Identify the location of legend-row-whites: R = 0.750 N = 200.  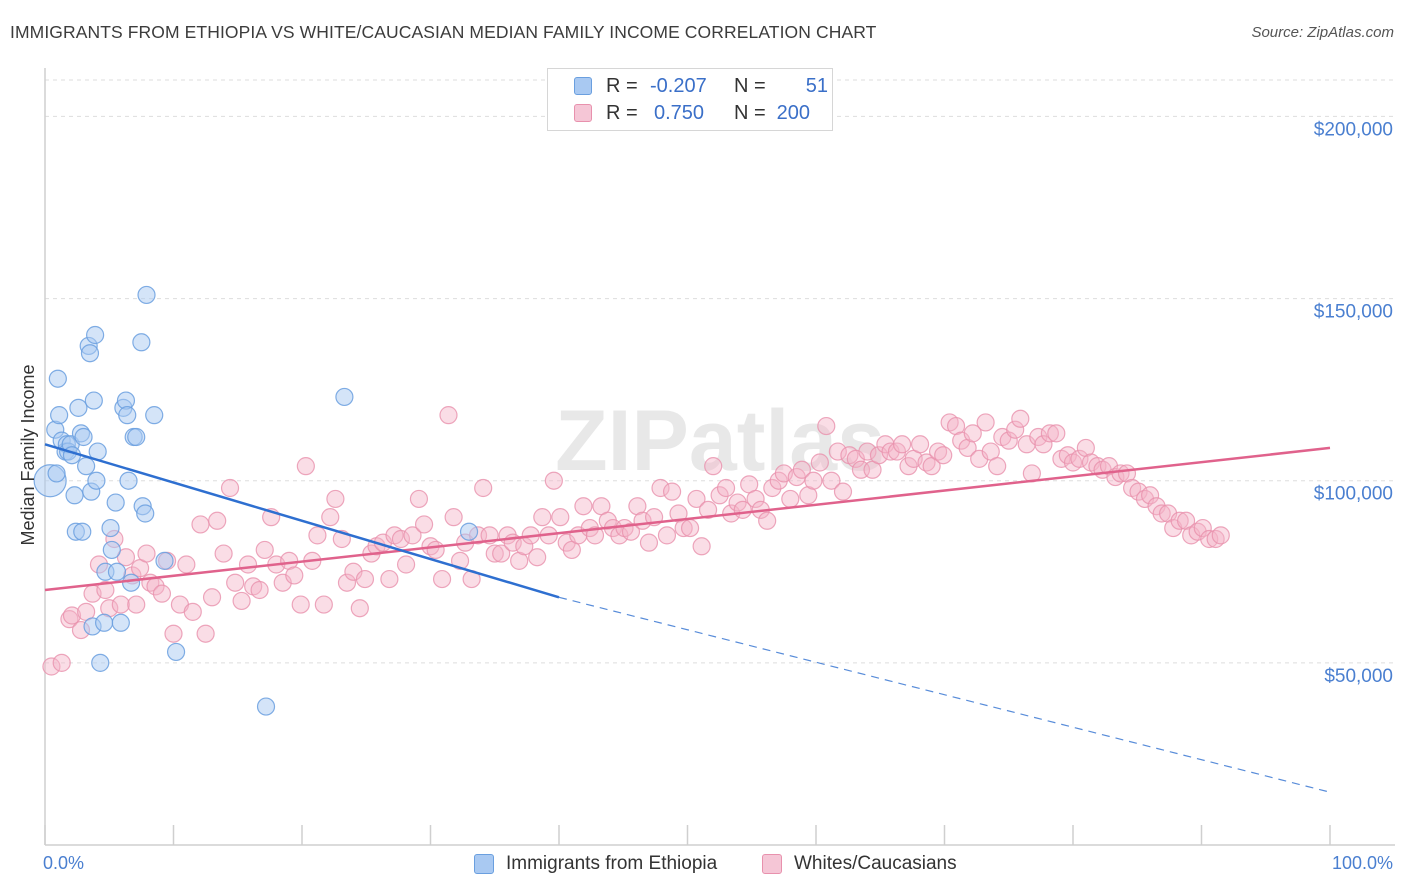
(692, 113).